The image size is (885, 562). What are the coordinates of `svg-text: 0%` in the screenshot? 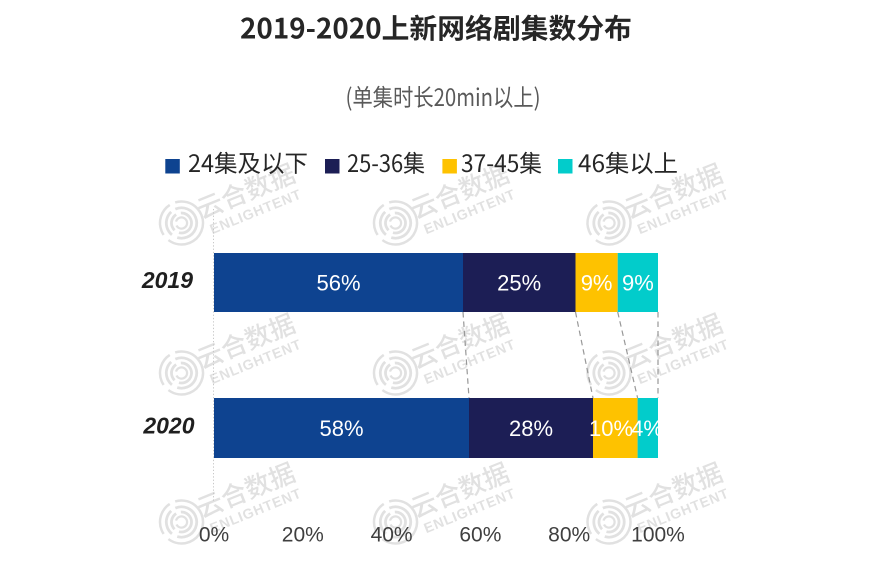 It's located at (214, 535).